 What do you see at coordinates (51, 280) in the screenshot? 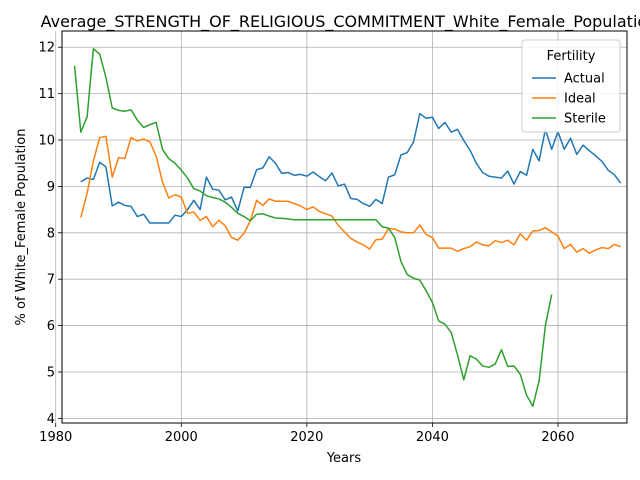
I see `y-tick-label: 7` at bounding box center [51, 280].